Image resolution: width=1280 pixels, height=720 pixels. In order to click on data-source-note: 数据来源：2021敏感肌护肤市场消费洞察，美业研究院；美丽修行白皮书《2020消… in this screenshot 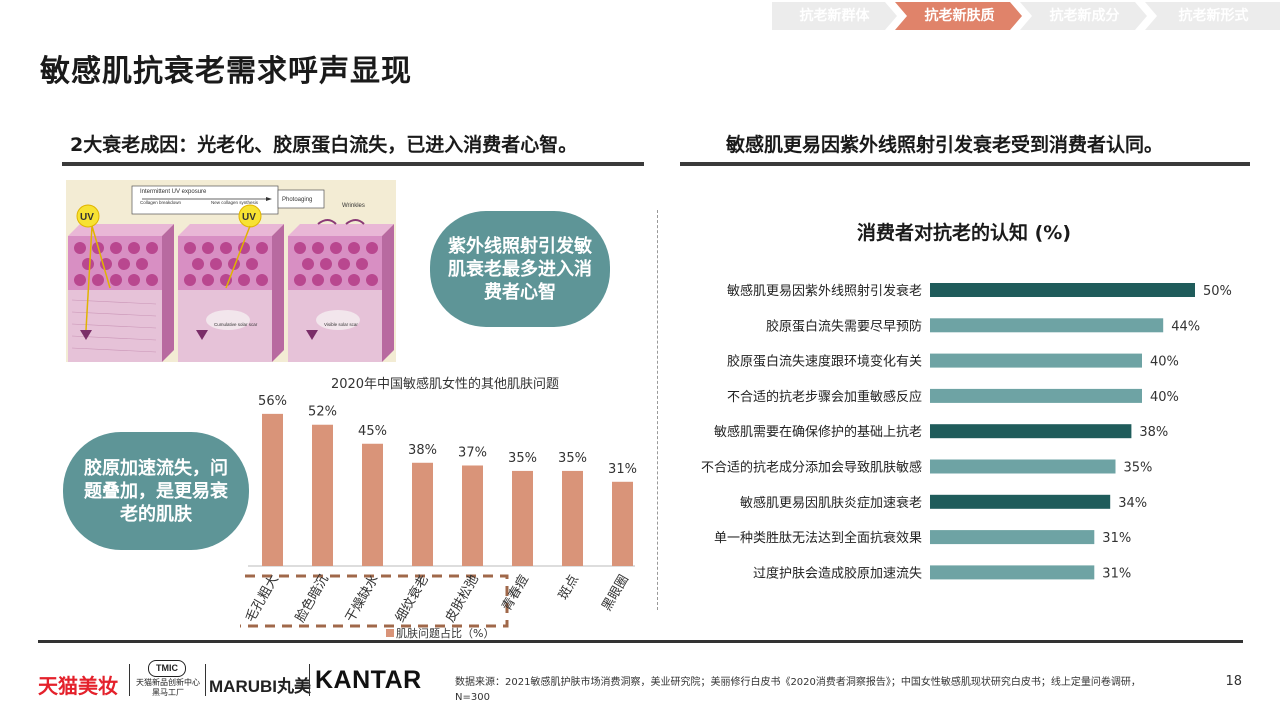, I will do `click(798, 690)`.